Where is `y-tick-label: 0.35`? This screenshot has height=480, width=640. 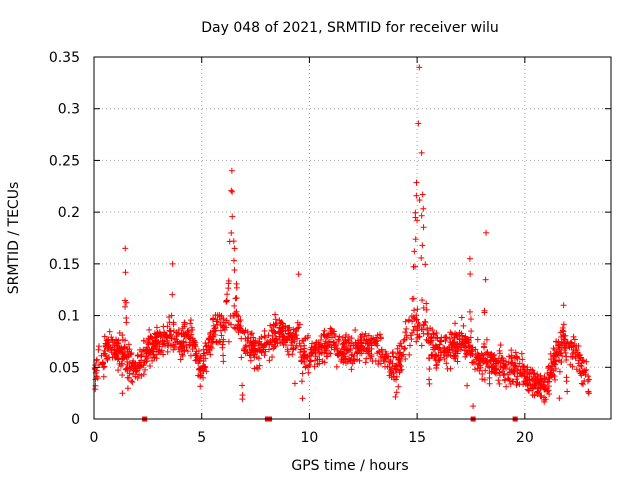
y-tick-label: 0.35 is located at coordinates (64, 58).